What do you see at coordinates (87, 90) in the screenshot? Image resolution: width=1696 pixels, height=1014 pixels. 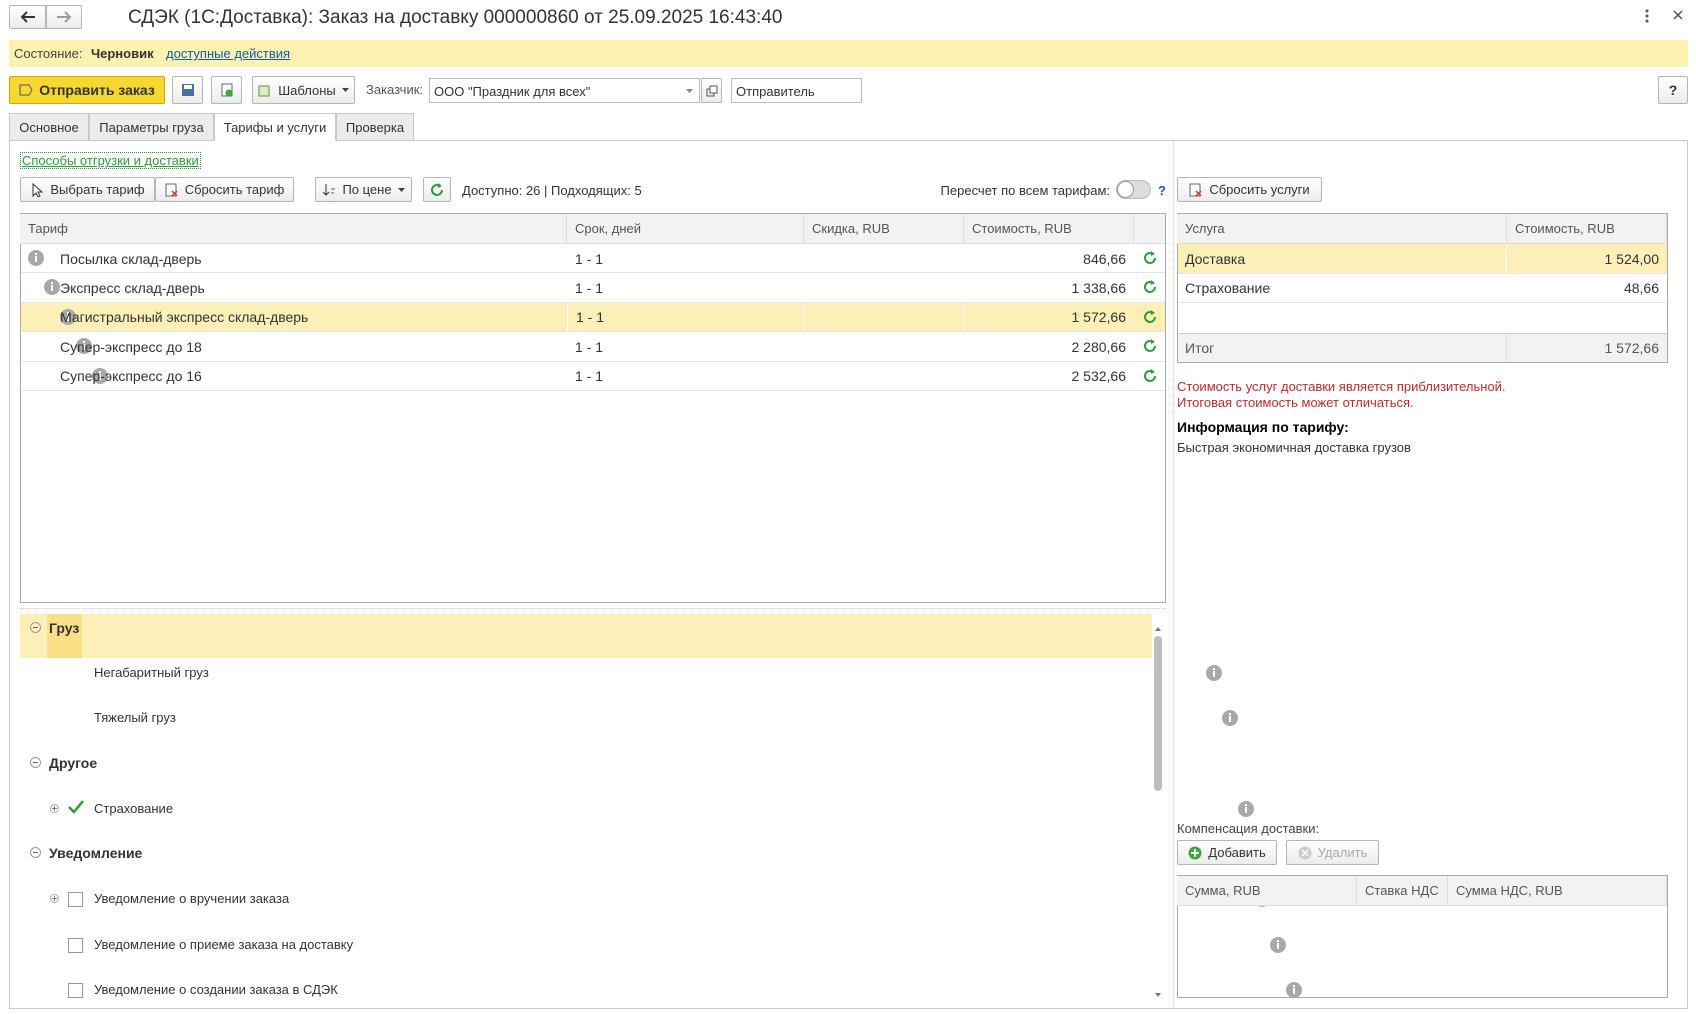 I see `send-button: Отправить заказ` at bounding box center [87, 90].